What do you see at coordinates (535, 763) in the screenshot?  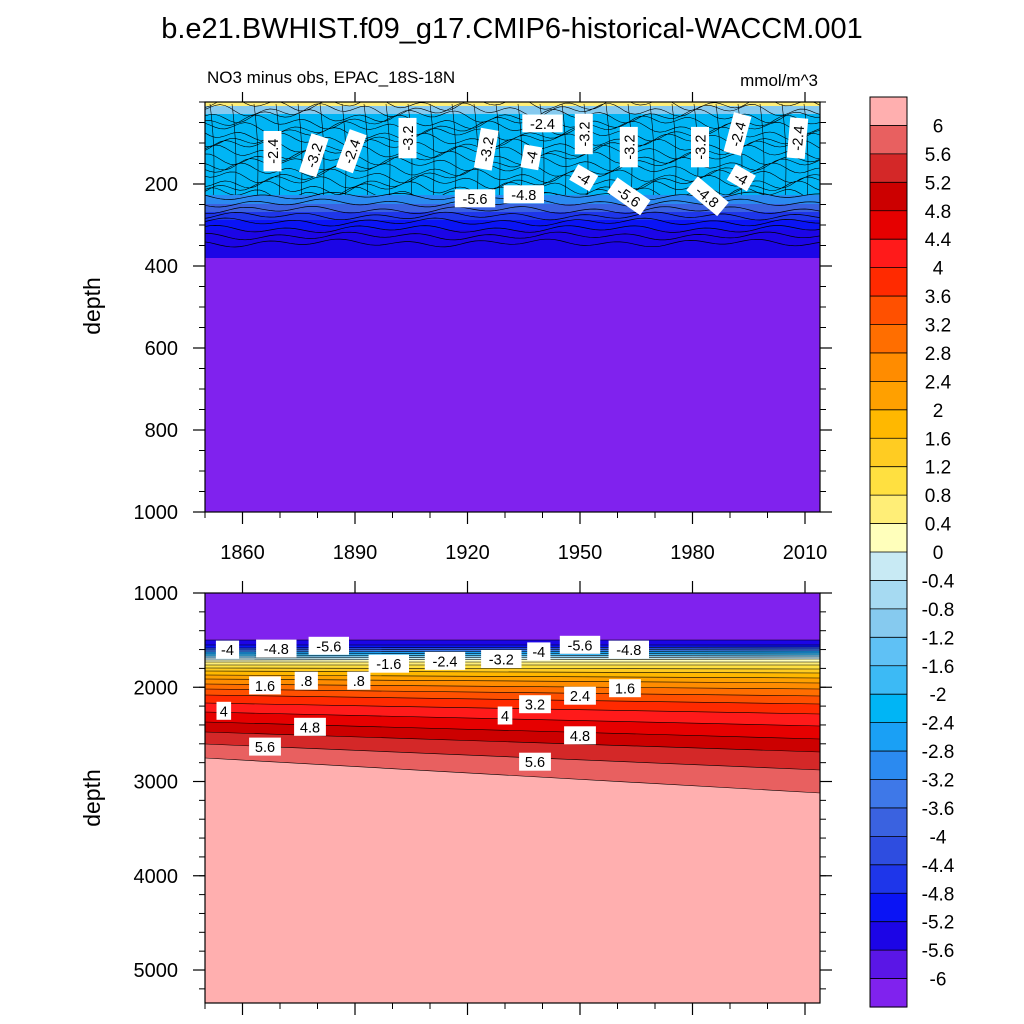 I see `lower-contour-label-text: 5.6` at bounding box center [535, 763].